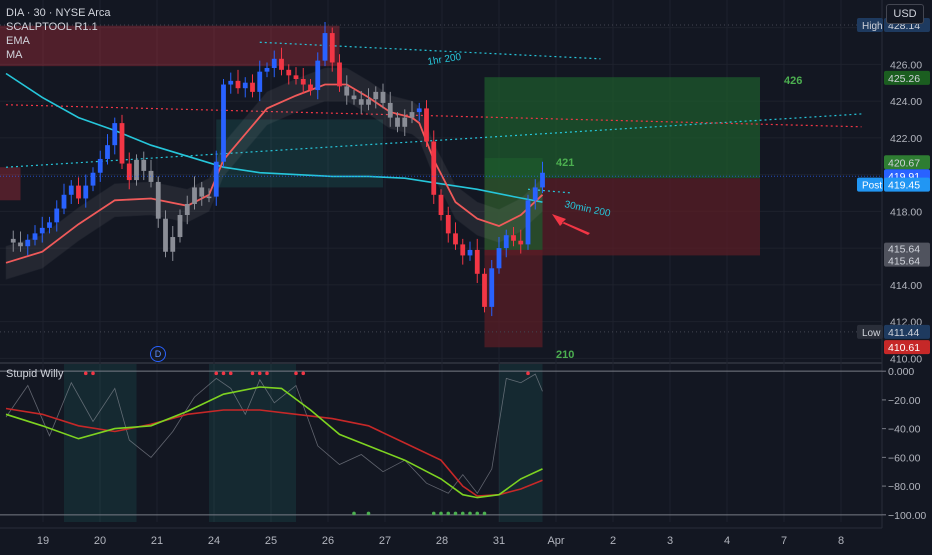  I want to click on oscillator-fast-line, so click(274, 442).